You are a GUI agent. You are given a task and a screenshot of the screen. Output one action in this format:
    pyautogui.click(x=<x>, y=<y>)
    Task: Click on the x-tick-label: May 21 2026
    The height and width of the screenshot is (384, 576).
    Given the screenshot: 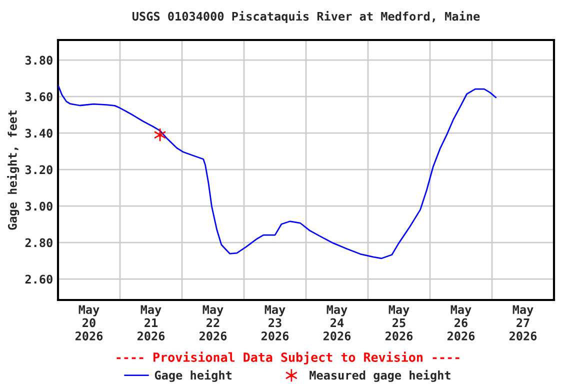 What is the action you would take?
    pyautogui.click(x=151, y=322)
    